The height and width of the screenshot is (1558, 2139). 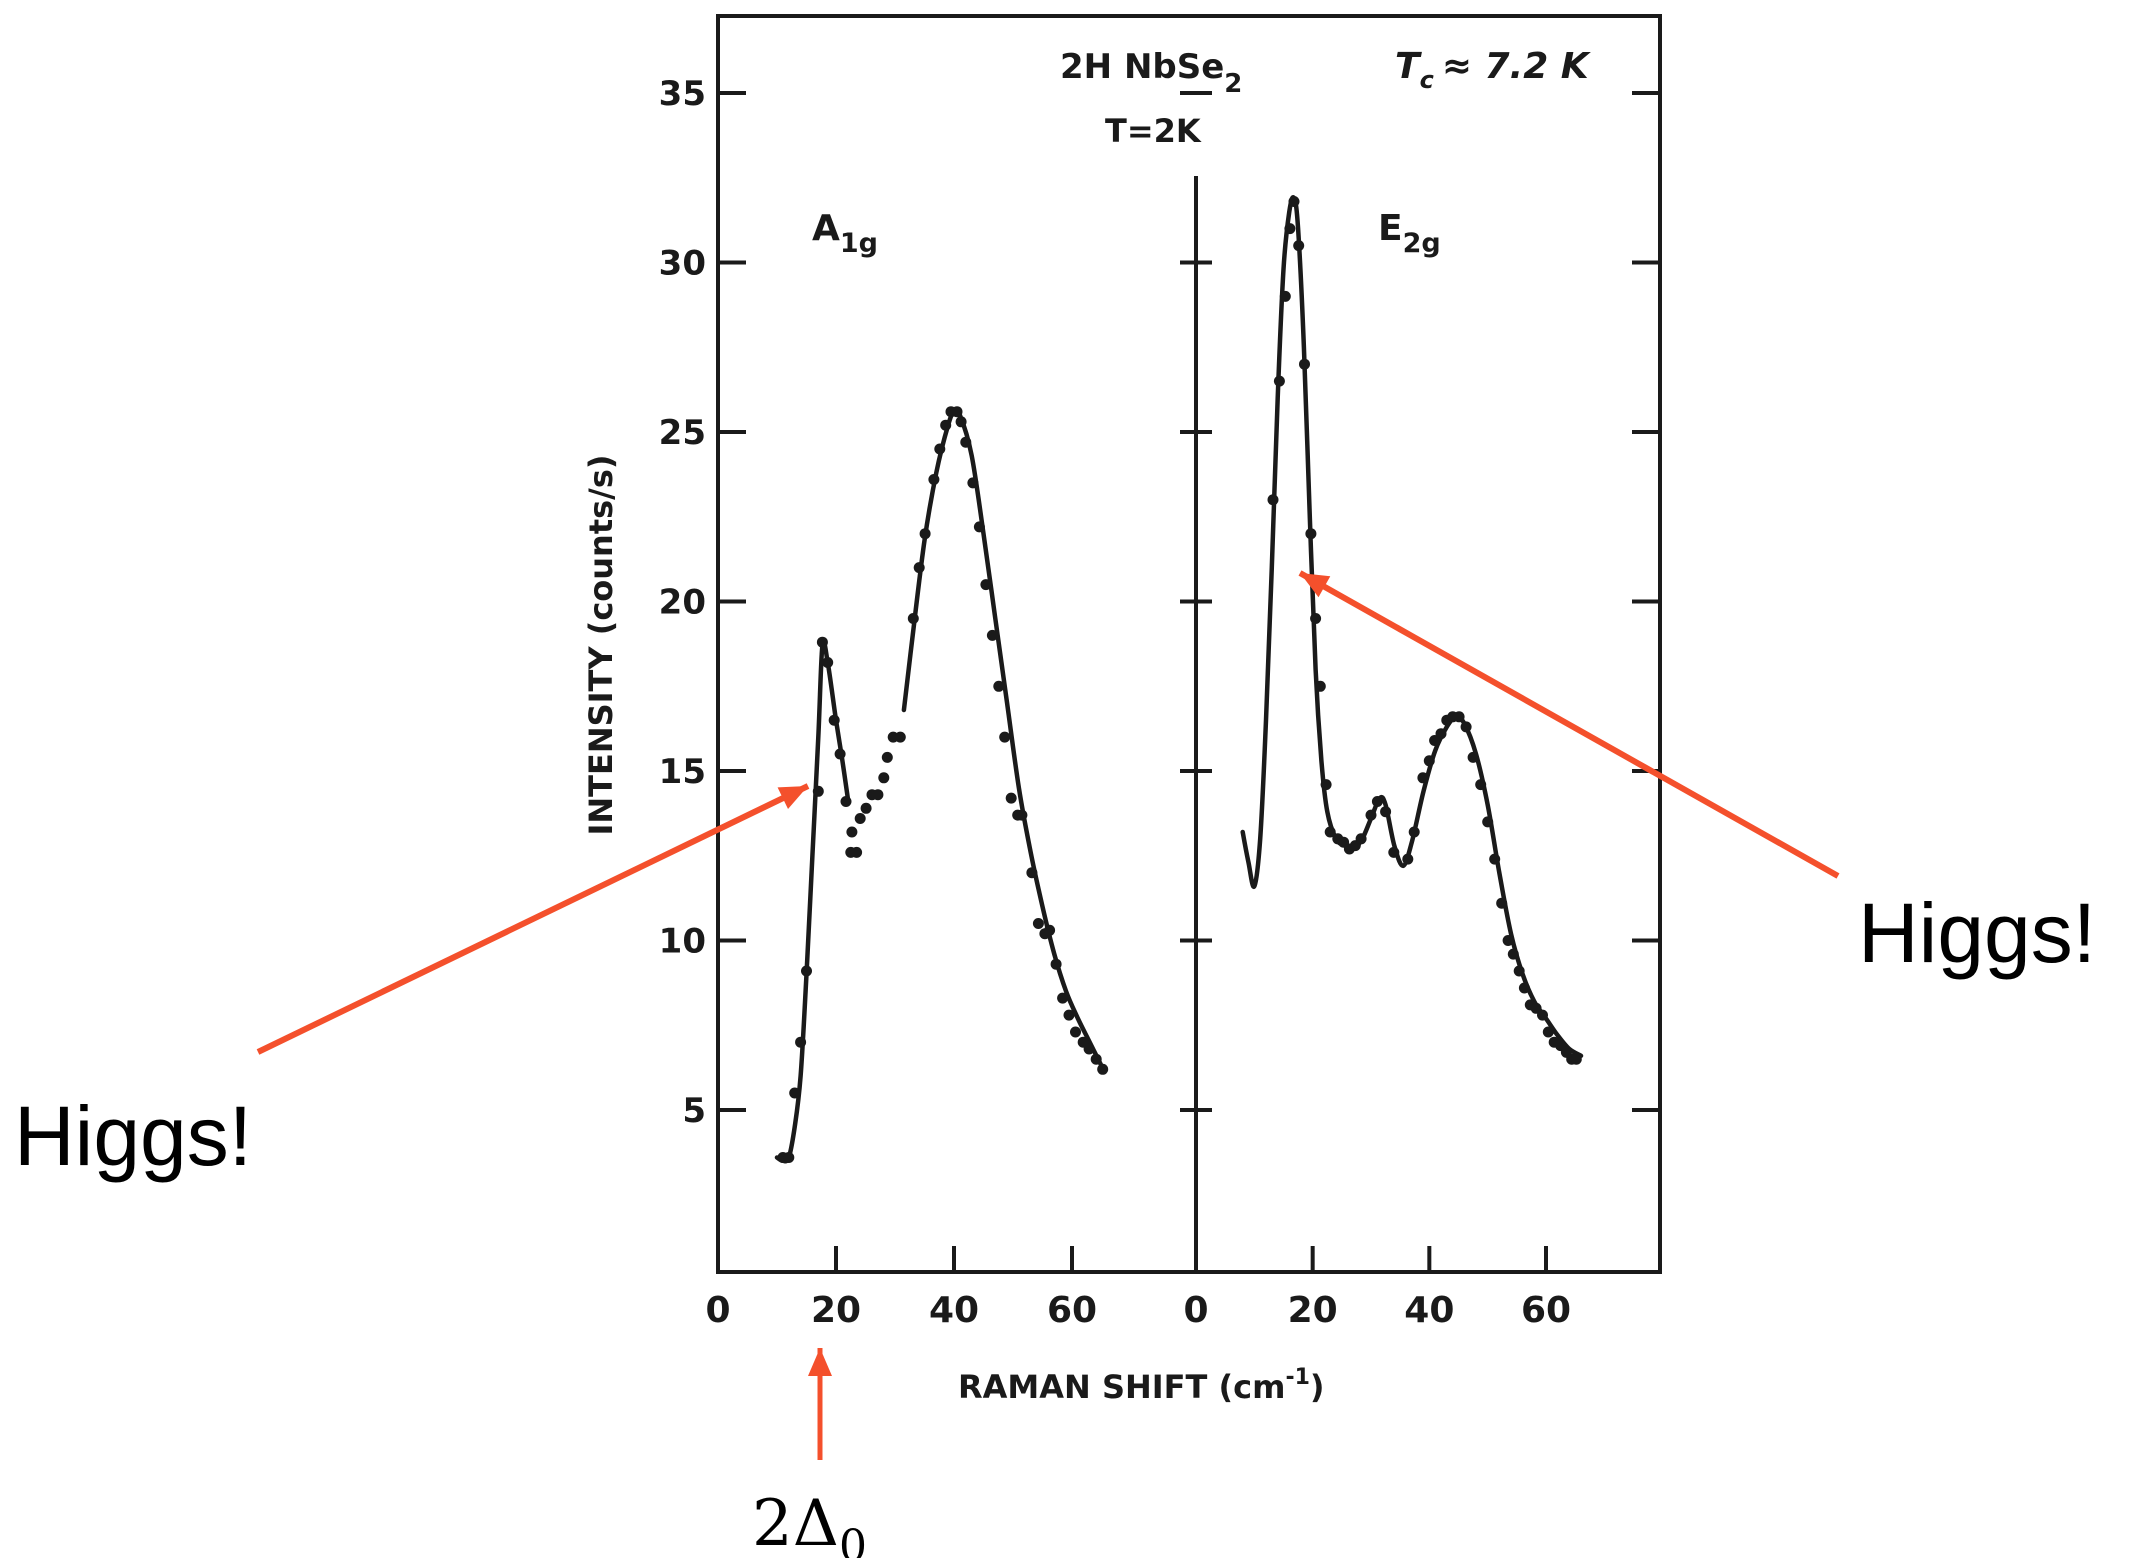 What do you see at coordinates (1409, 233) in the screenshot?
I see `panel-label-e2g: E2g` at bounding box center [1409, 233].